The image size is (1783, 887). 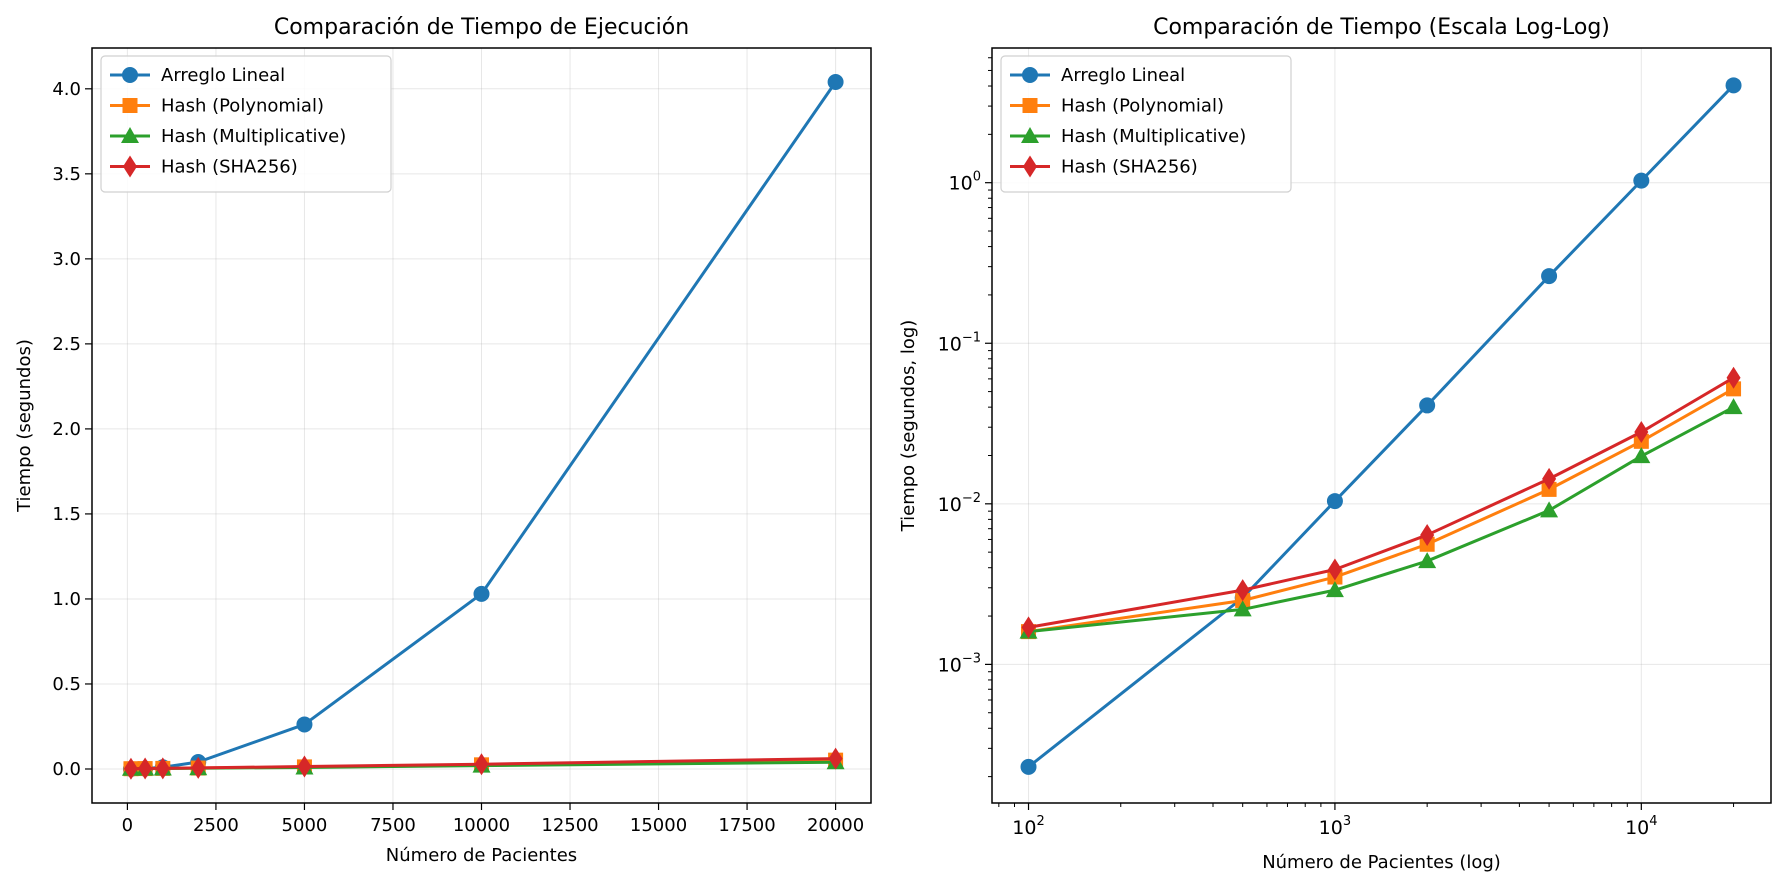 What do you see at coordinates (66, 174) in the screenshot?
I see `y-tick-label: 3.5` at bounding box center [66, 174].